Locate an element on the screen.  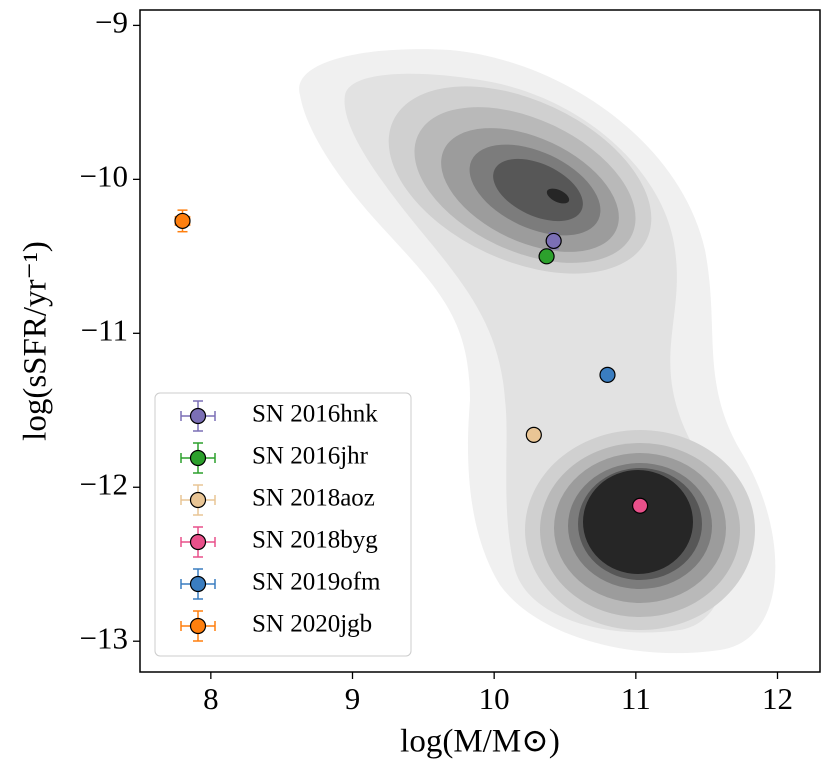
legend-label: SN 2020jgb is located at coordinates (312, 624).